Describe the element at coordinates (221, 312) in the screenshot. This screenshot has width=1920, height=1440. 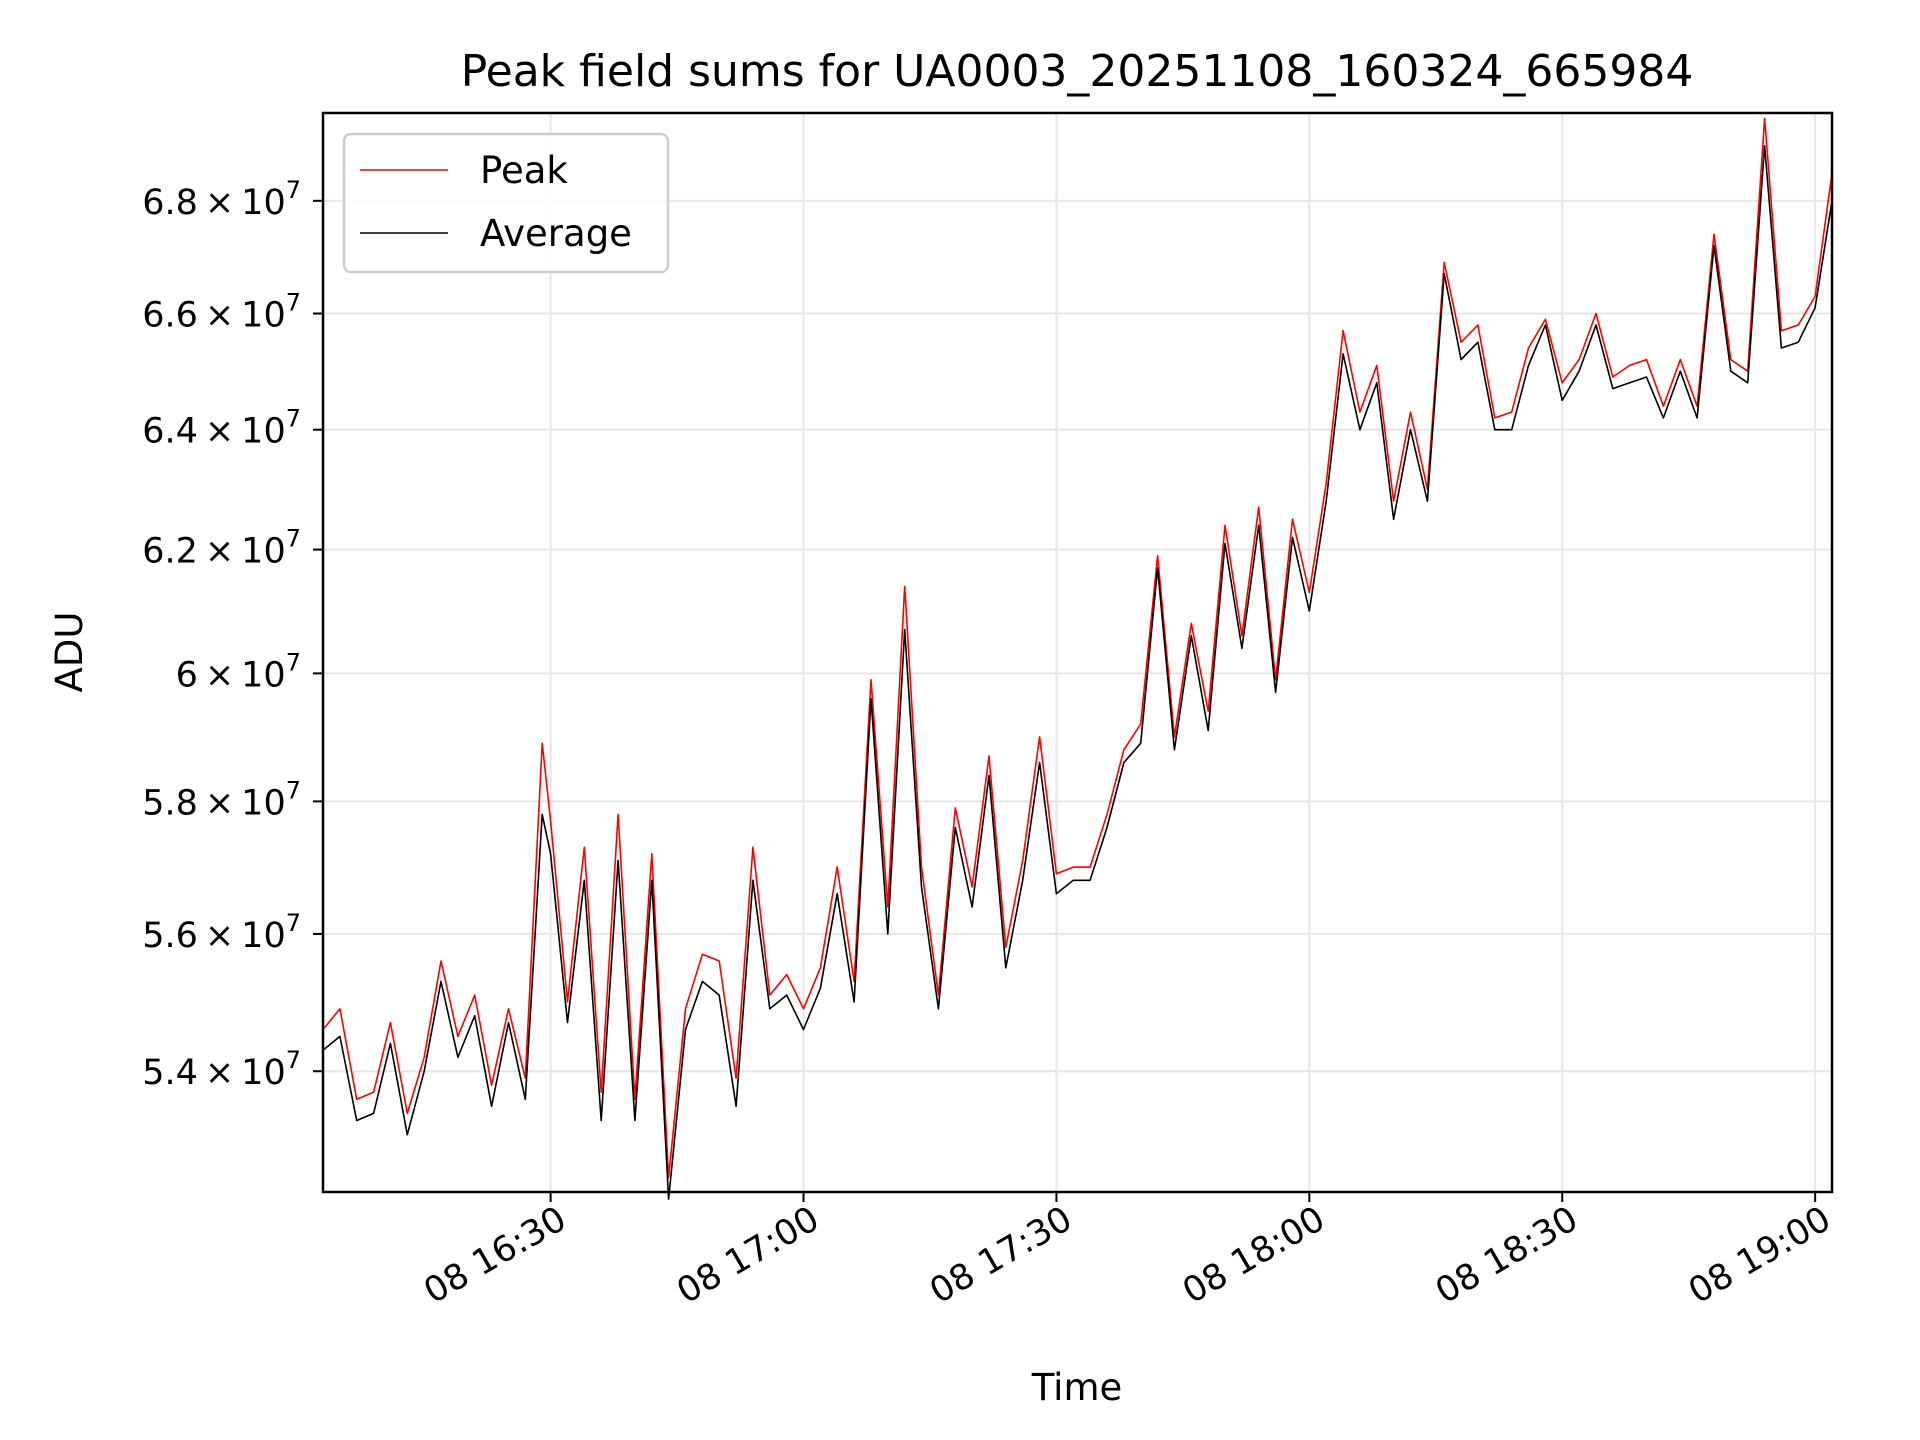
I see `y-tick-label: 6.6 × 107` at that location.